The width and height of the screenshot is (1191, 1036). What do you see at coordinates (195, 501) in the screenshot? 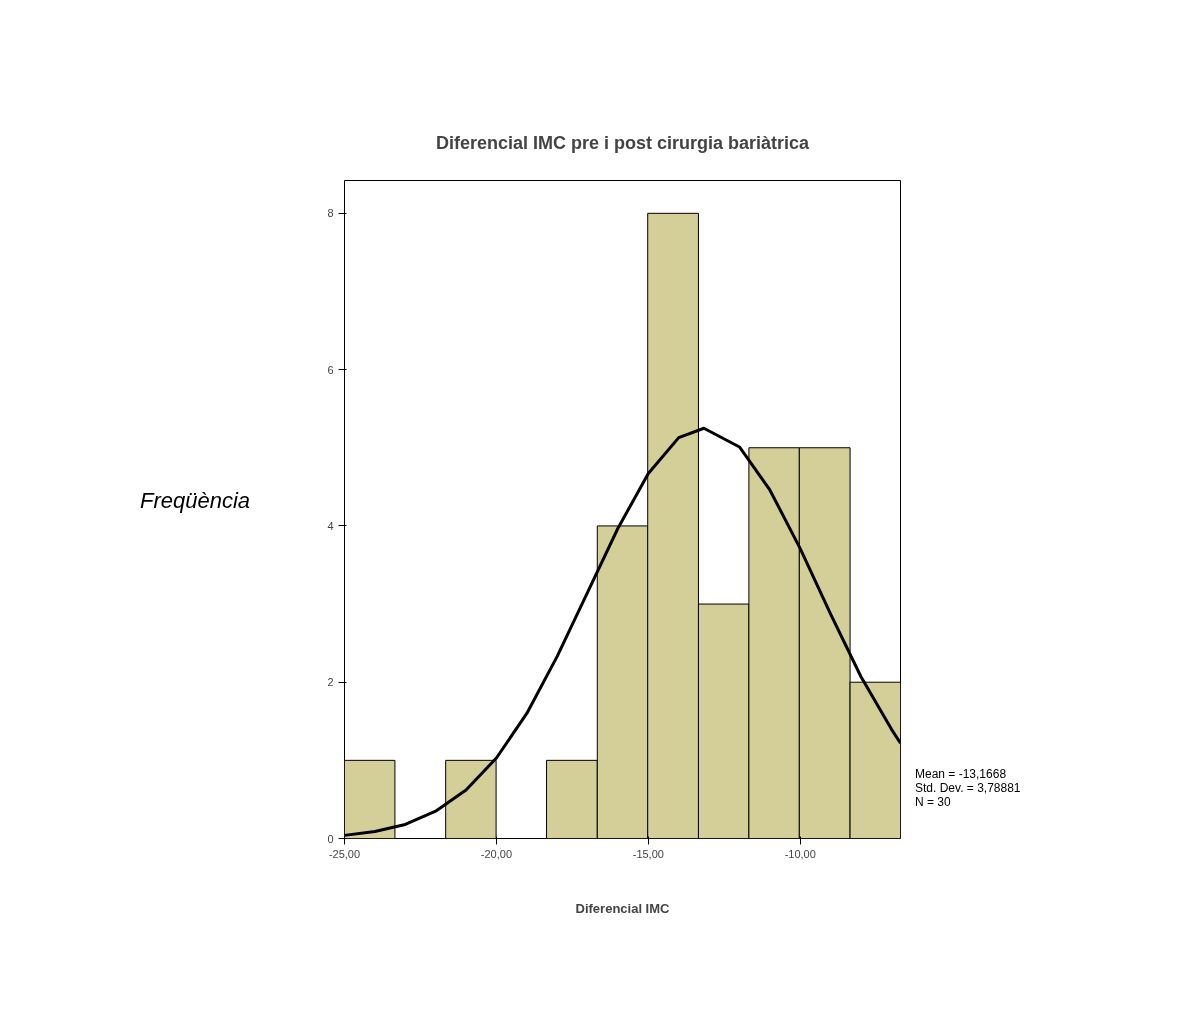
I see `y-axis-title: Freqüència` at bounding box center [195, 501].